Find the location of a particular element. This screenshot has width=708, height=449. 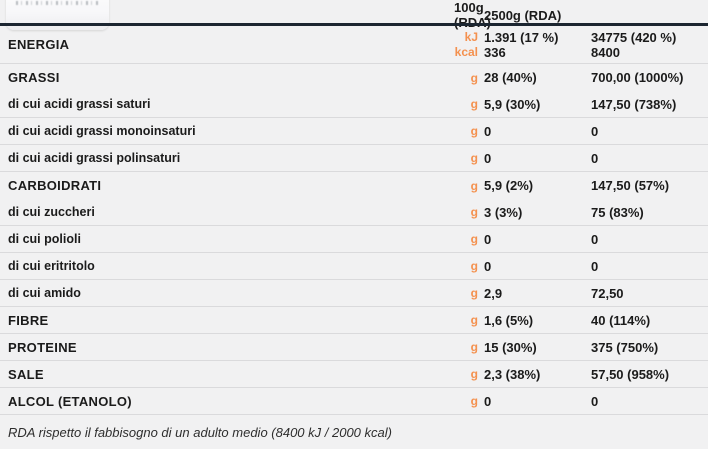

table-row: GRASSI g 28 (40%) 700,00 (1000%) is located at coordinates (354, 77).